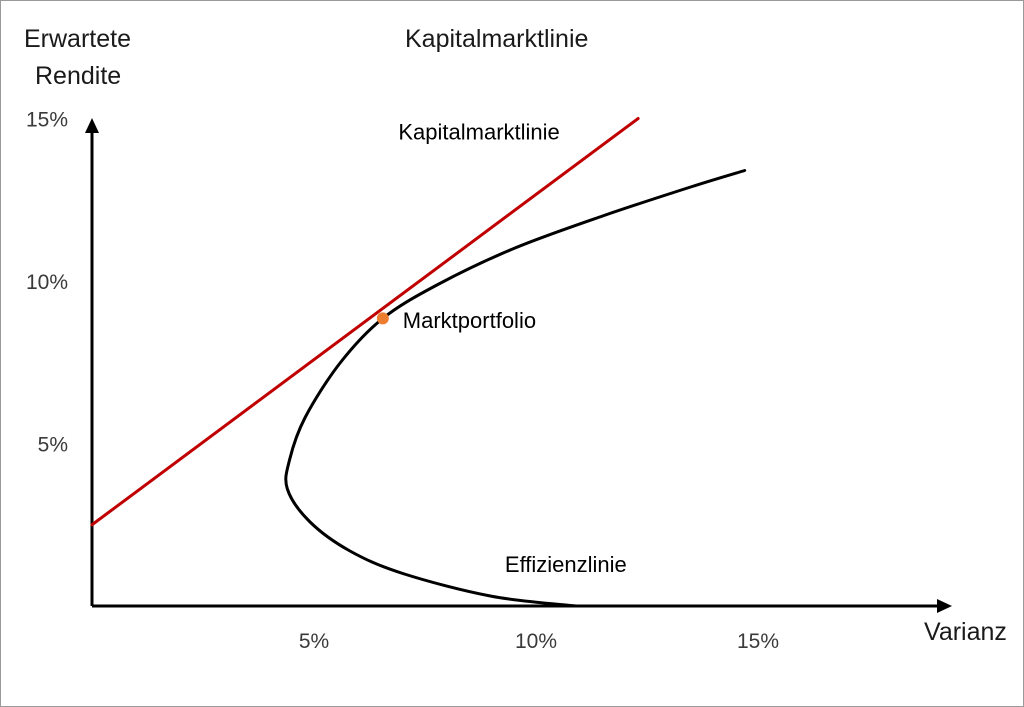  I want to click on chart-title: Kapitalmarktlinie, so click(496, 39).